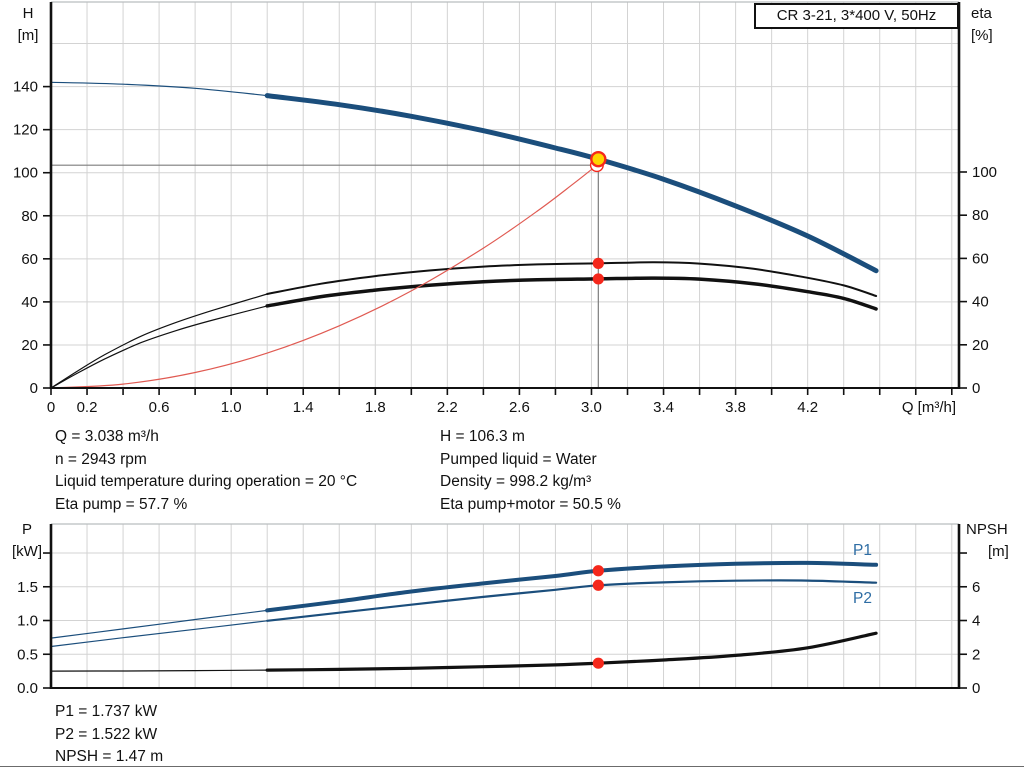 This screenshot has height=781, width=1024. What do you see at coordinates (29, 259) in the screenshot?
I see `left-axis-tick-label: 60` at bounding box center [29, 259].